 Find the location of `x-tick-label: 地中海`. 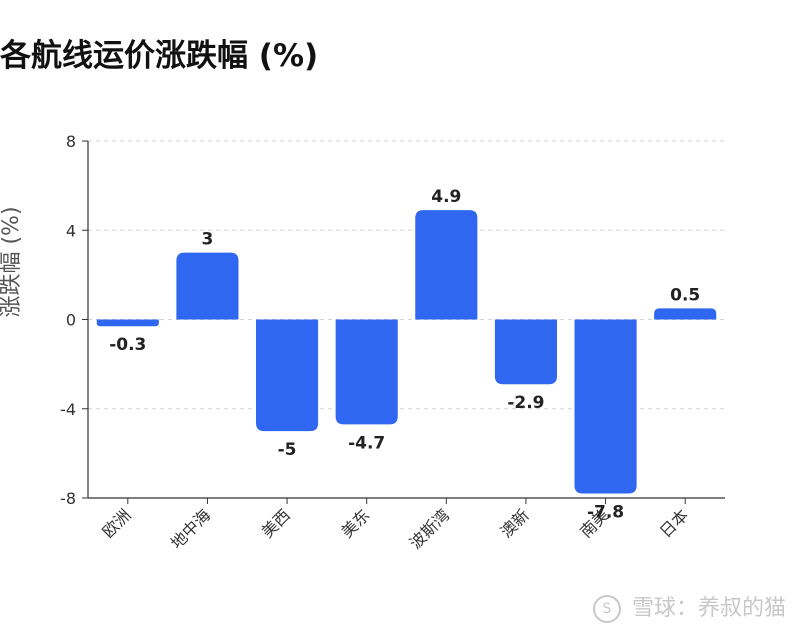

x-tick-label: 地中海 is located at coordinates (190, 528).